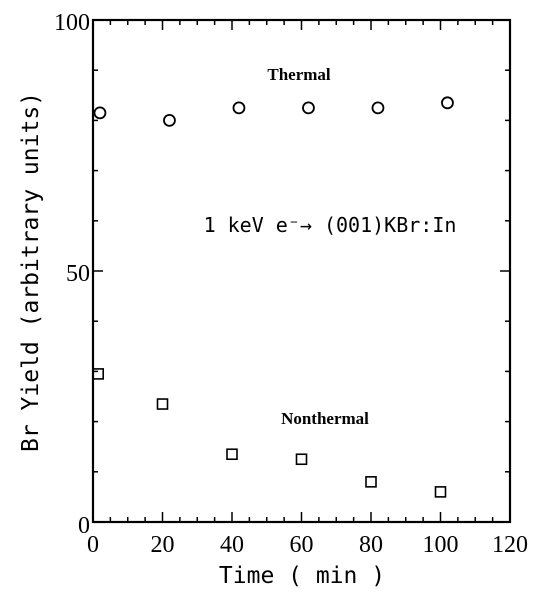 This screenshot has width=534, height=589. I want to click on x-axis-title: Time ( min ), so click(302, 576).